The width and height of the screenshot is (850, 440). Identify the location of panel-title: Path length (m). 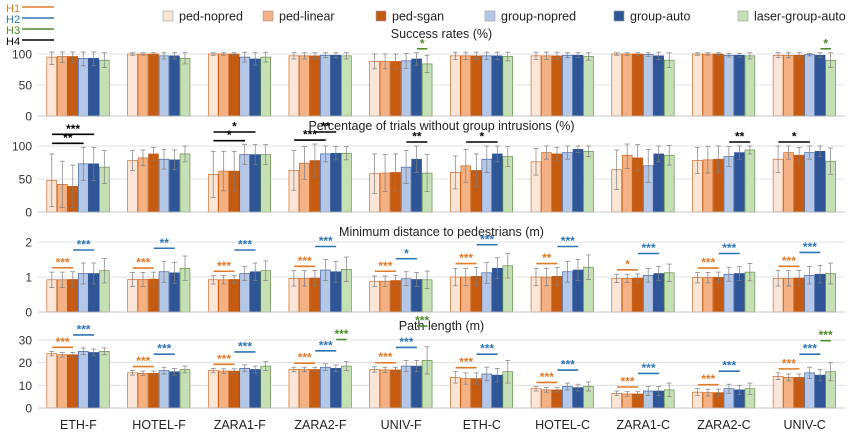
(441, 326).